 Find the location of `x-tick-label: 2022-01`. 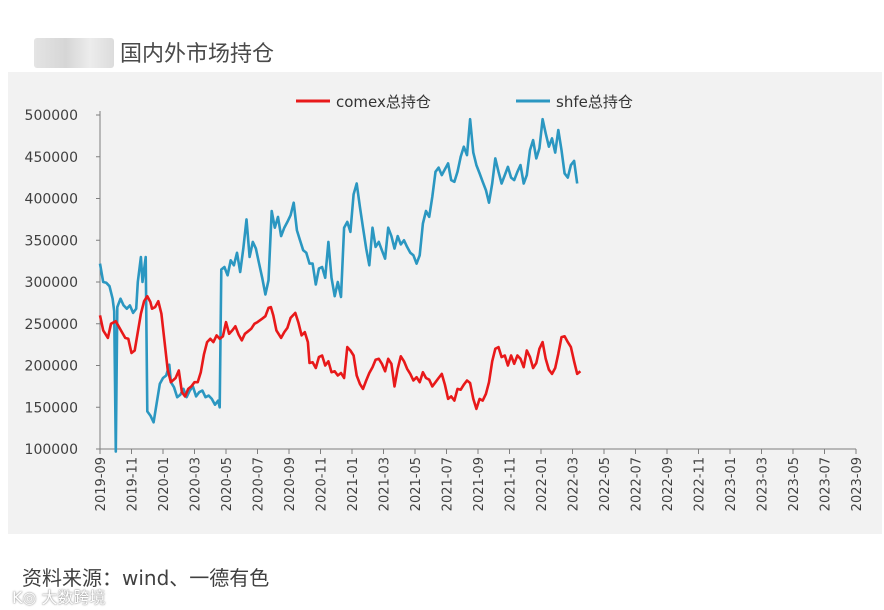

x-tick-label: 2022-01 is located at coordinates (542, 484).